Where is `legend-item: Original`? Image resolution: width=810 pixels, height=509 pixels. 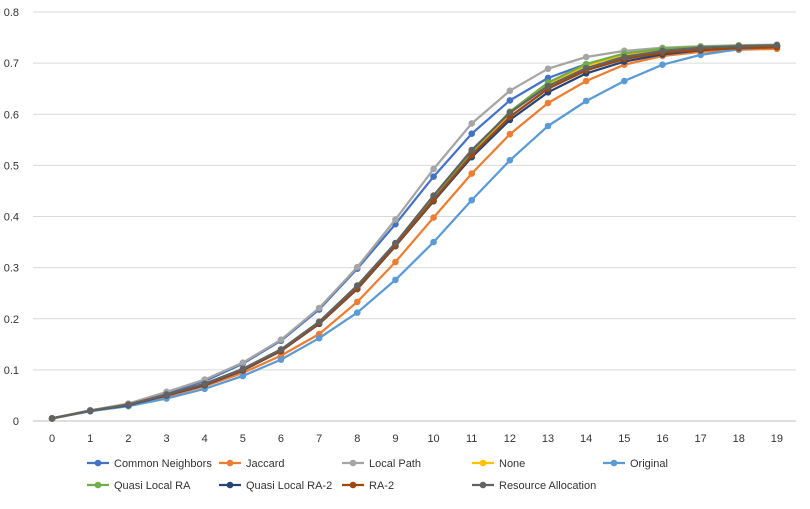
legend-item: Original is located at coordinates (635, 464).